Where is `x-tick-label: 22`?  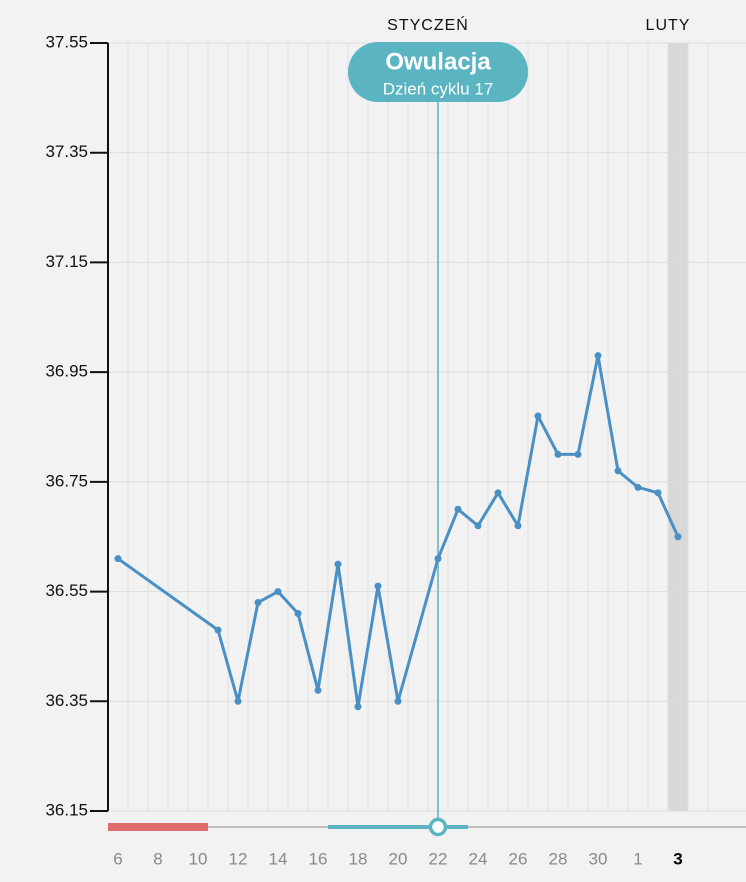 x-tick-label: 22 is located at coordinates (438, 858).